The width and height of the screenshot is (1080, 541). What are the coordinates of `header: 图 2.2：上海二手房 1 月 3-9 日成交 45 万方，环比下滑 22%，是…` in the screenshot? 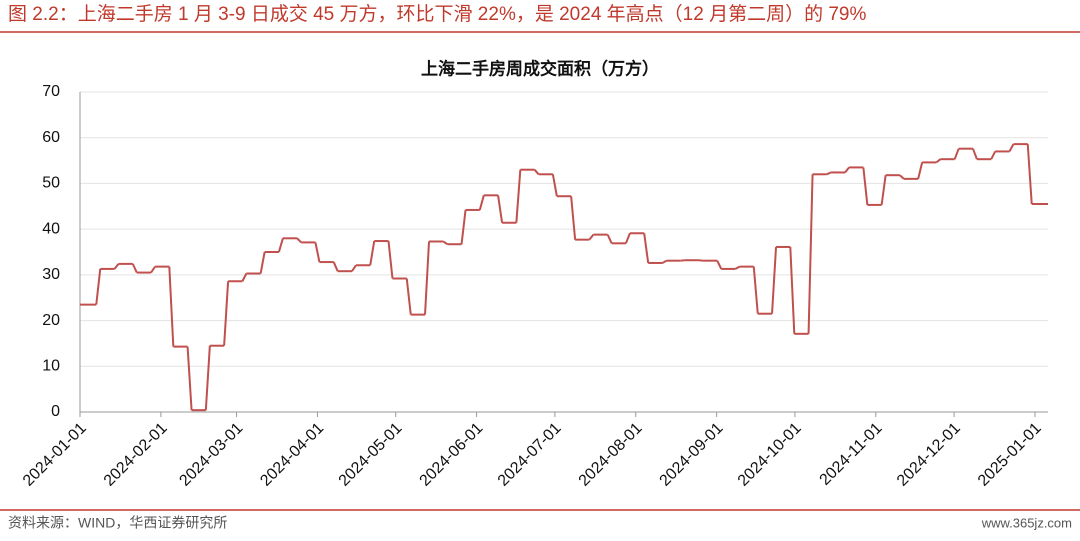 It's located at (437, 14).